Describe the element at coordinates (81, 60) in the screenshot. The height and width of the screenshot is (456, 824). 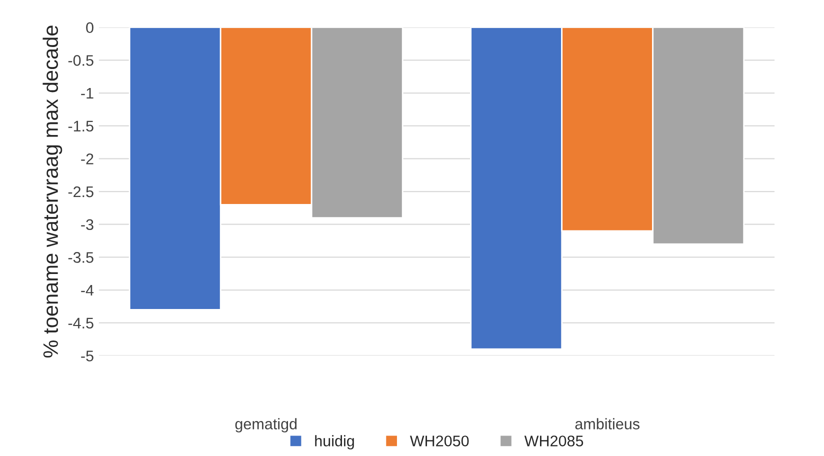
I see `y-tick-label: -0.5` at that location.